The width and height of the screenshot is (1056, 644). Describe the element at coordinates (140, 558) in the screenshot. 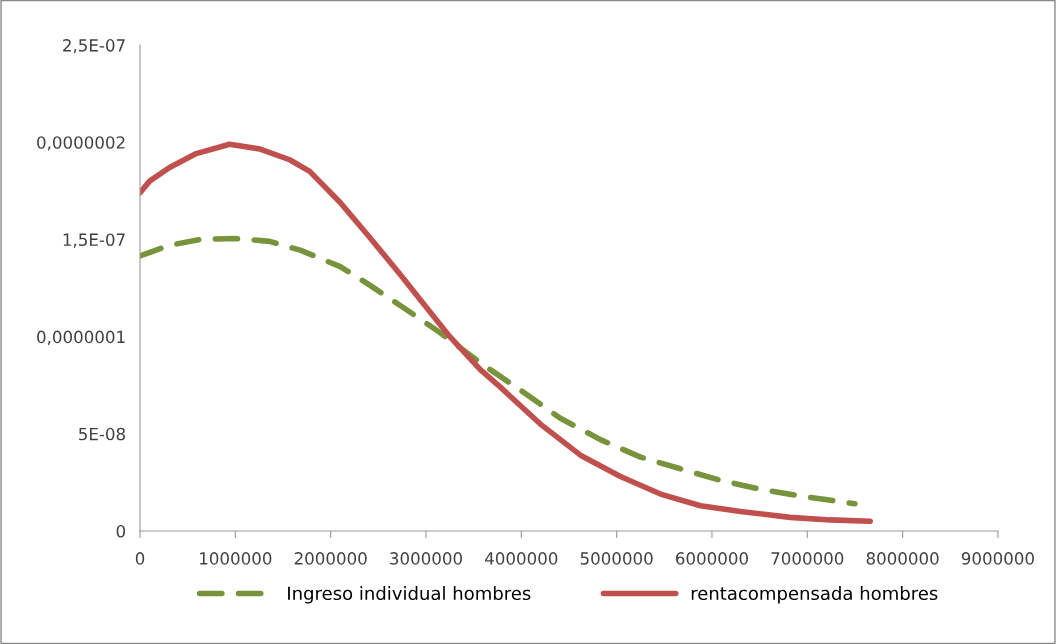

I see `x-tick-label: 0` at that location.